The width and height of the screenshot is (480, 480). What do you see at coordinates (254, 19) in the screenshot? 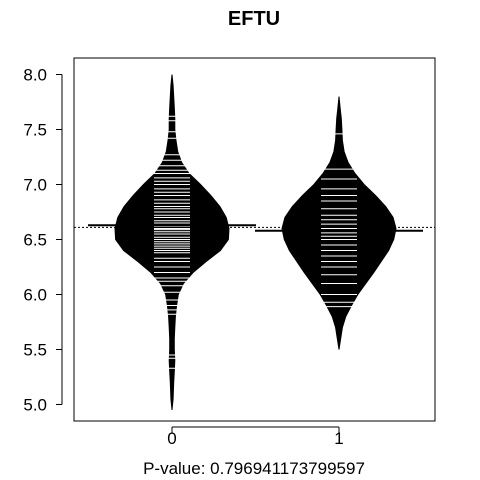
I see `chart-title: EFTU` at bounding box center [254, 19].